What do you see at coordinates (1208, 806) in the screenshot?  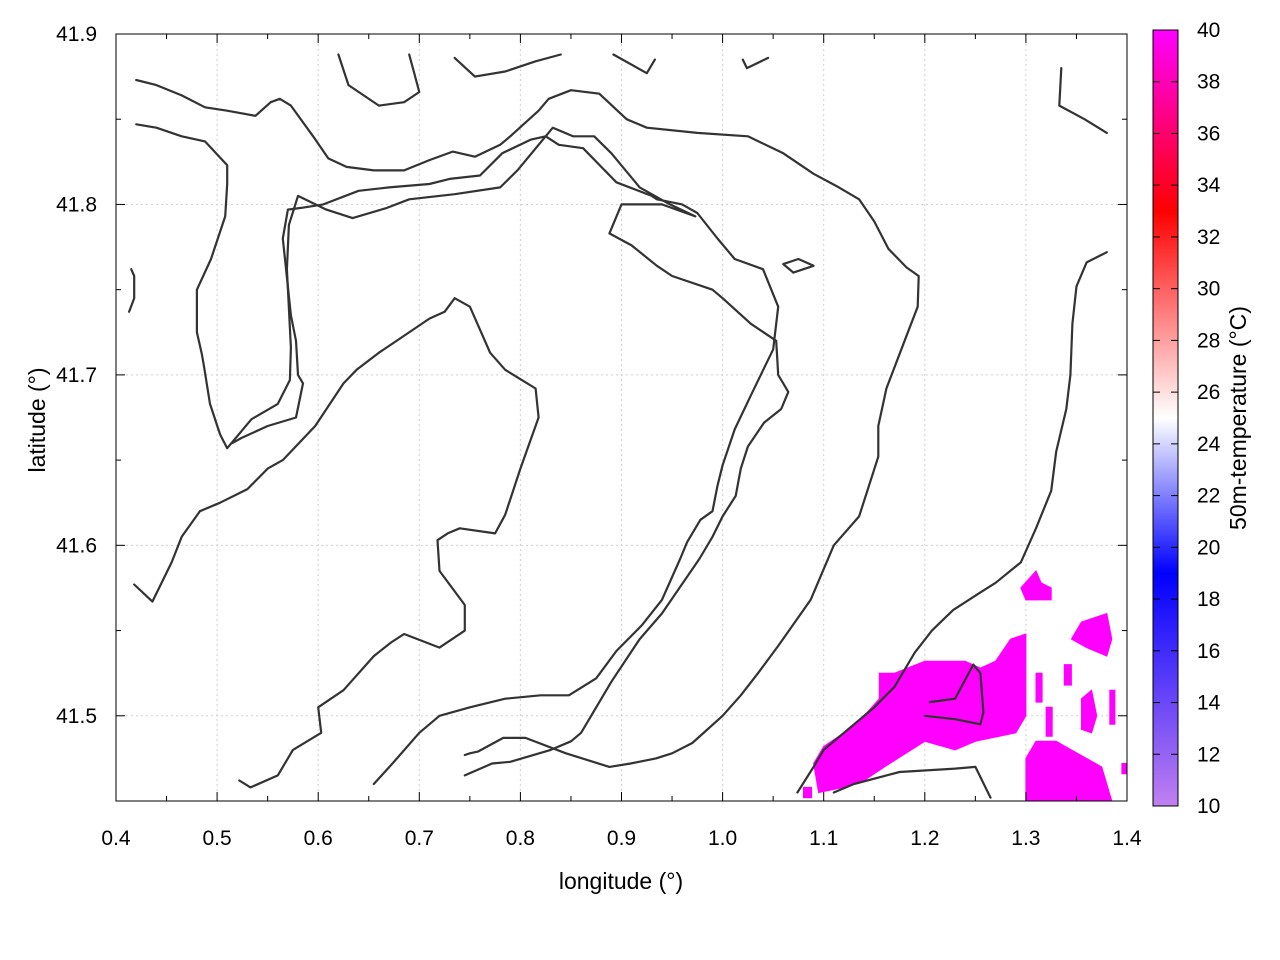 I see `colorbar-tick-label: 10` at bounding box center [1208, 806].